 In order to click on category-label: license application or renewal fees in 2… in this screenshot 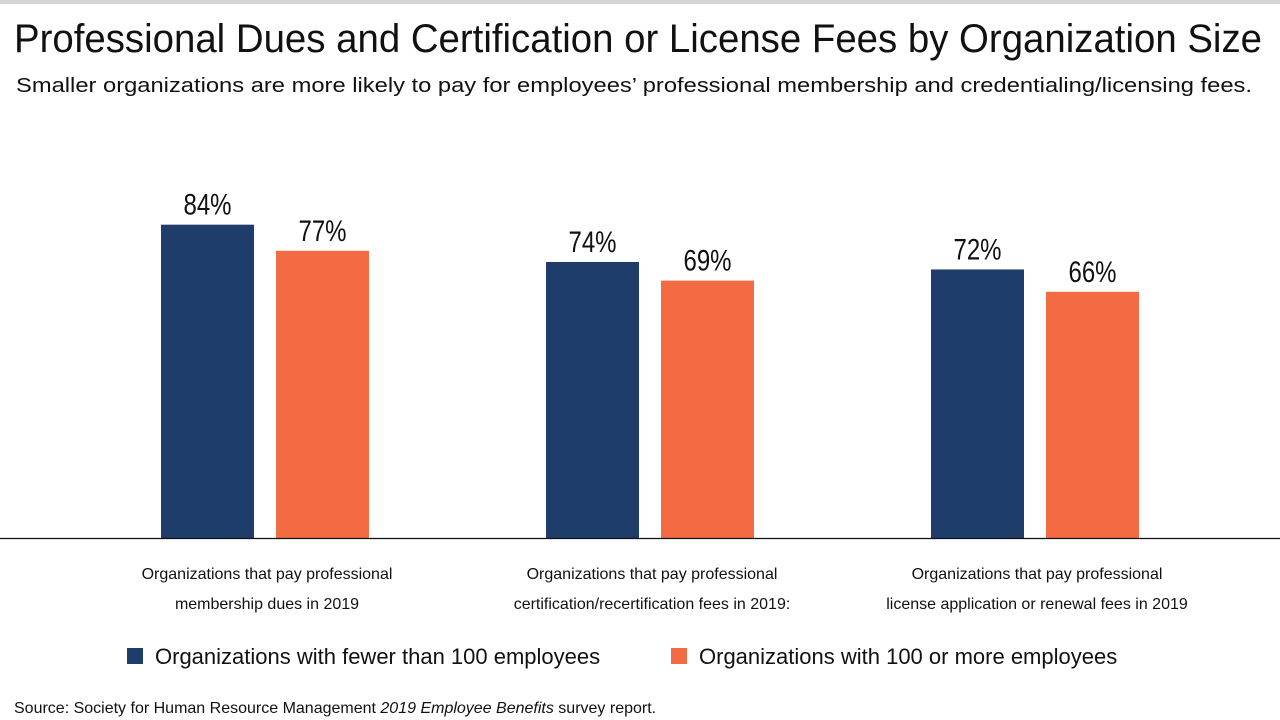, I will do `click(1037, 604)`.